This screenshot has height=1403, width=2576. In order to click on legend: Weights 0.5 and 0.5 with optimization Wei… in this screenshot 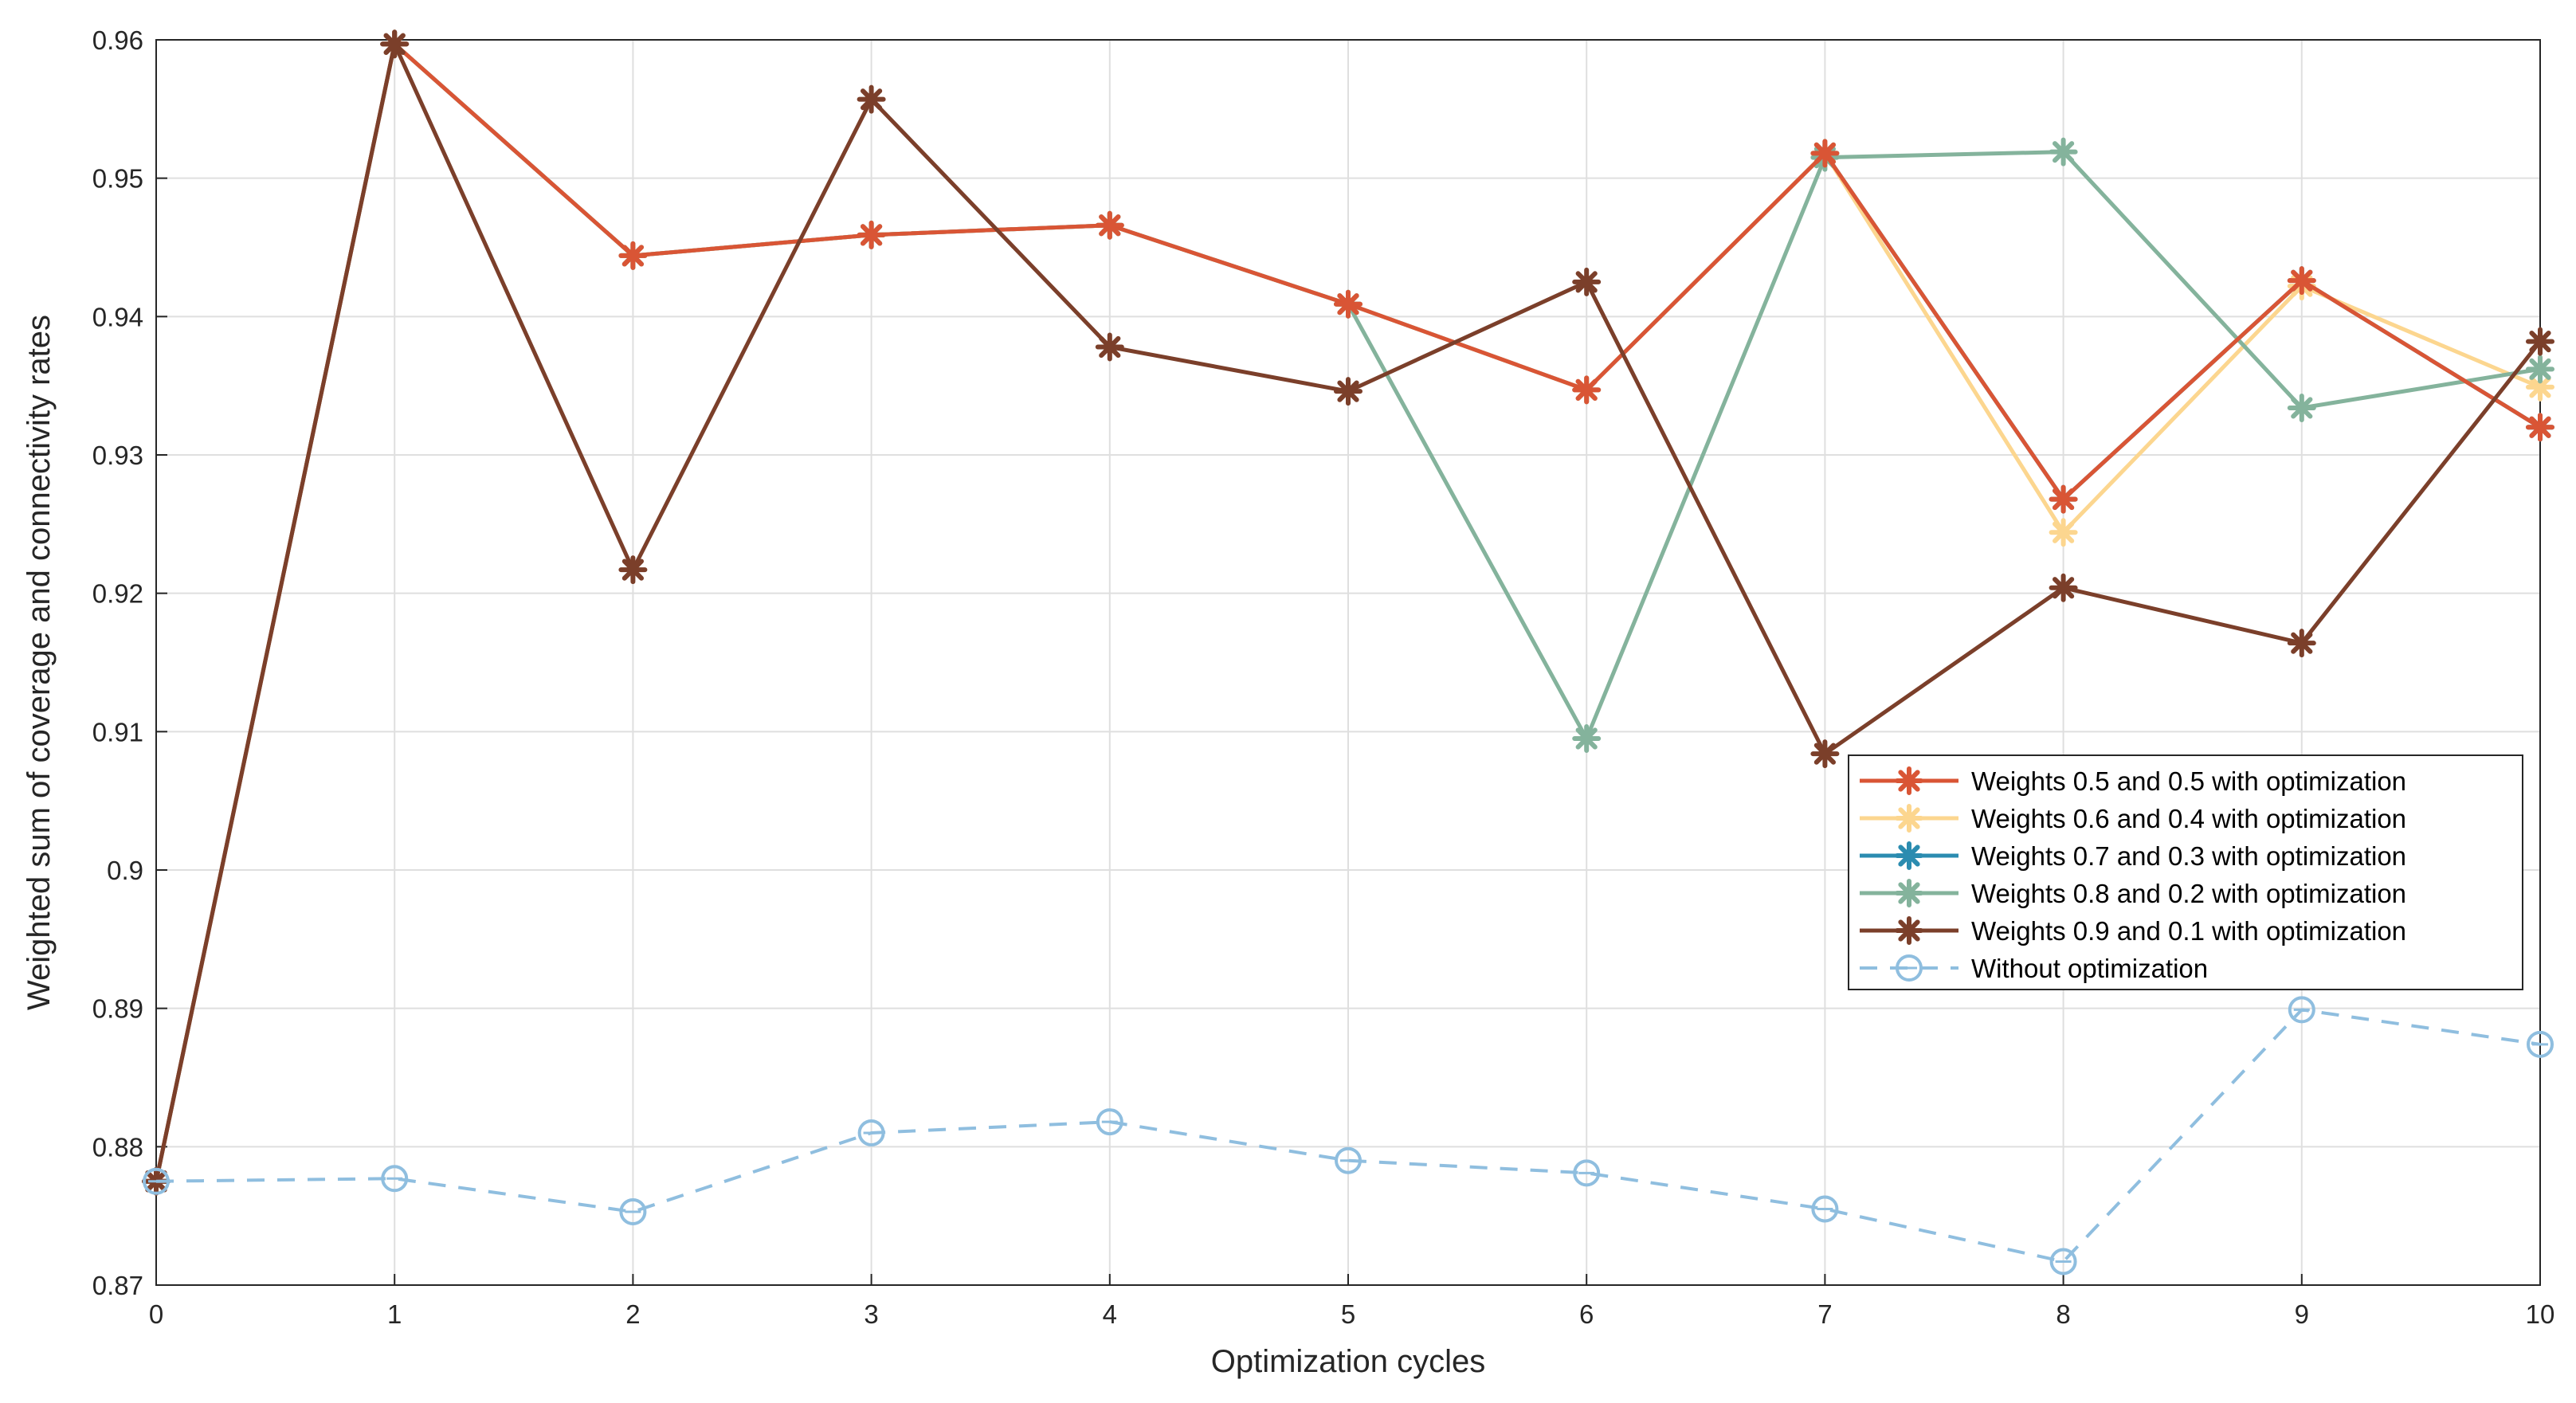, I will do `click(2185, 872)`.